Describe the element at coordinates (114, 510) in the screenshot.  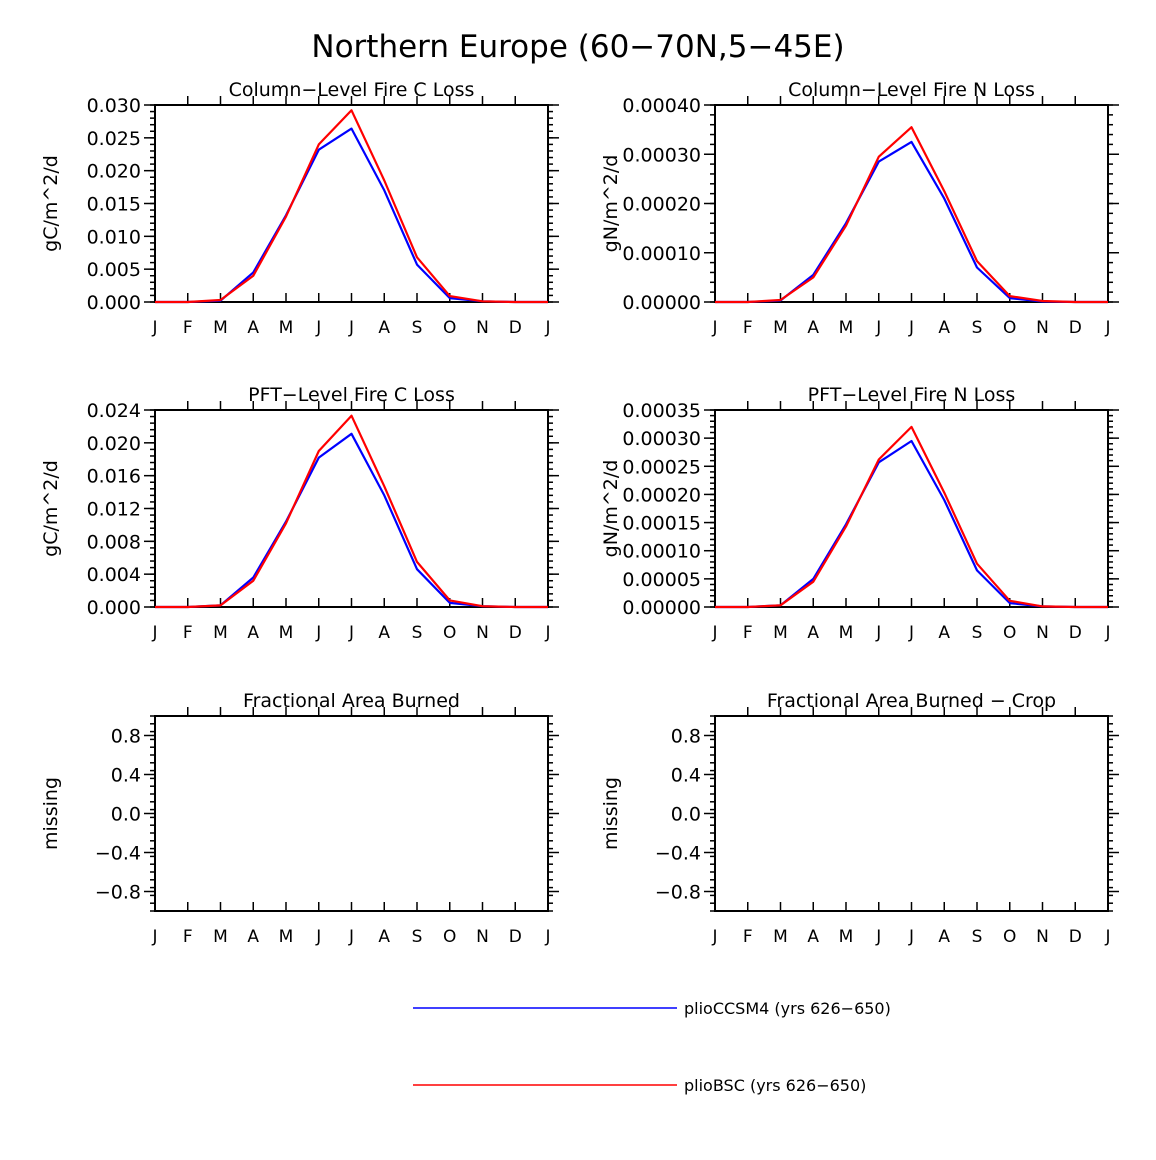
I see `y-tick-label: 0.012` at that location.